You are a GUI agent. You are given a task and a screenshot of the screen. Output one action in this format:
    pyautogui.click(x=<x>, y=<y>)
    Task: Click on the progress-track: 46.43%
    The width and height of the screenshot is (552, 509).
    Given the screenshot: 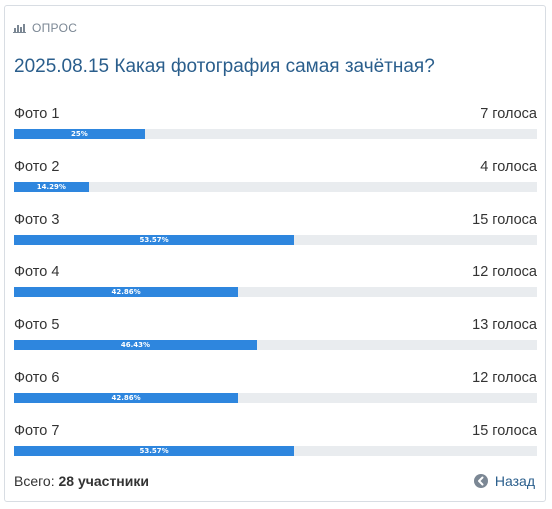 What is the action you would take?
    pyautogui.click(x=275, y=345)
    